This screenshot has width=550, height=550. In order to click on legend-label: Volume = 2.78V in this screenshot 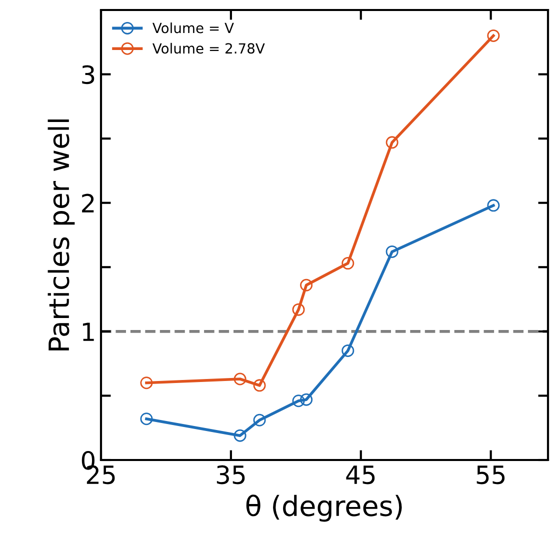, I will do `click(208, 48)`.